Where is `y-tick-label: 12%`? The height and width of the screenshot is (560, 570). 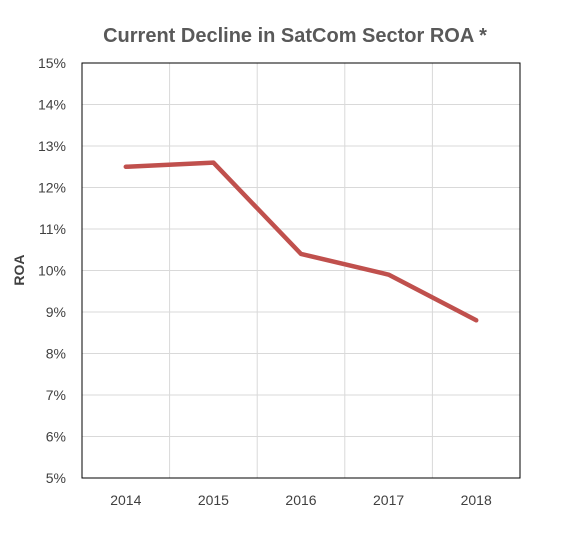
y-tick-label: 12% is located at coordinates (52, 188).